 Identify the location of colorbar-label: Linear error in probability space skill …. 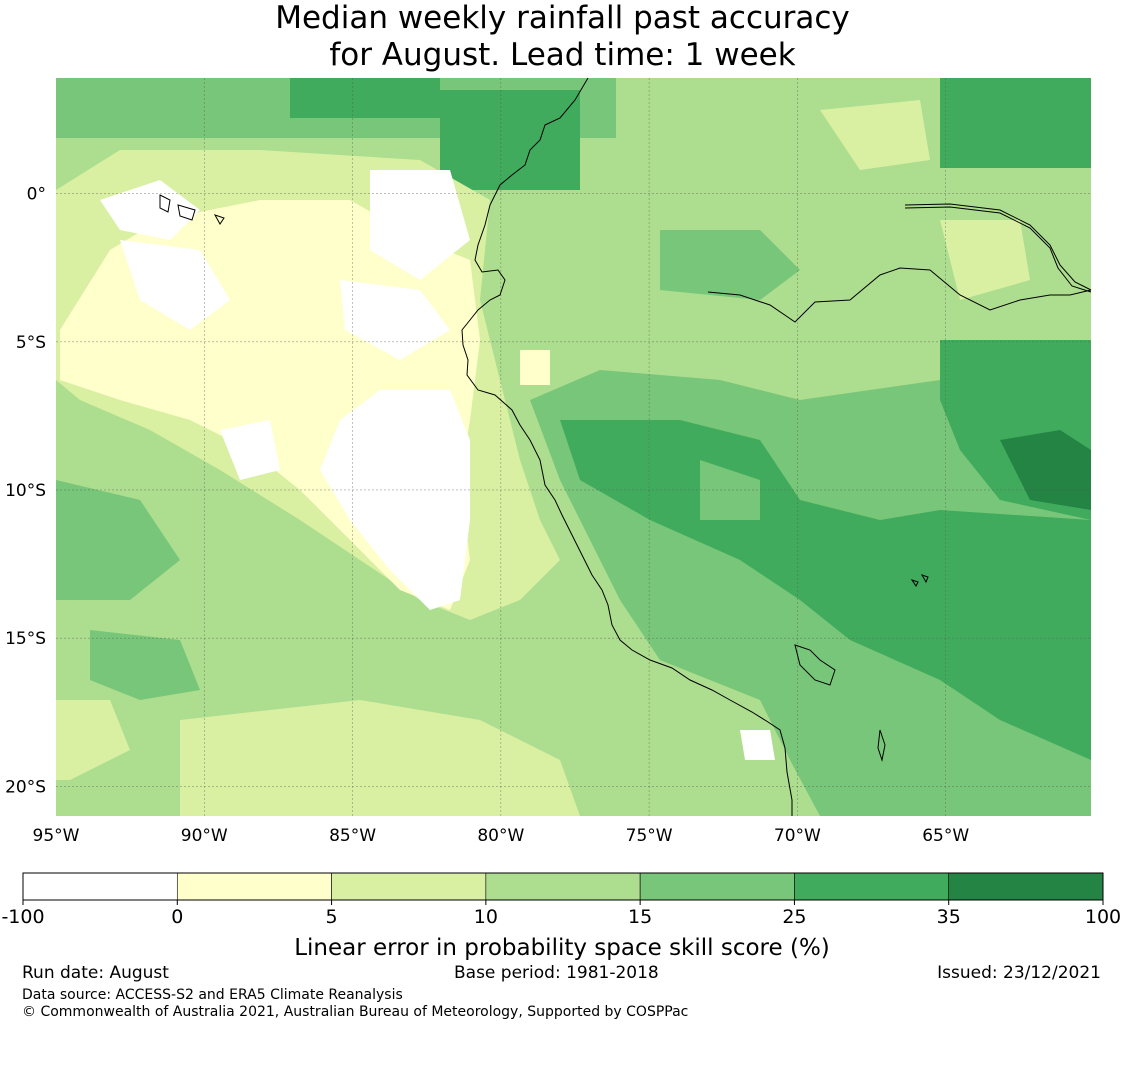
(562, 947).